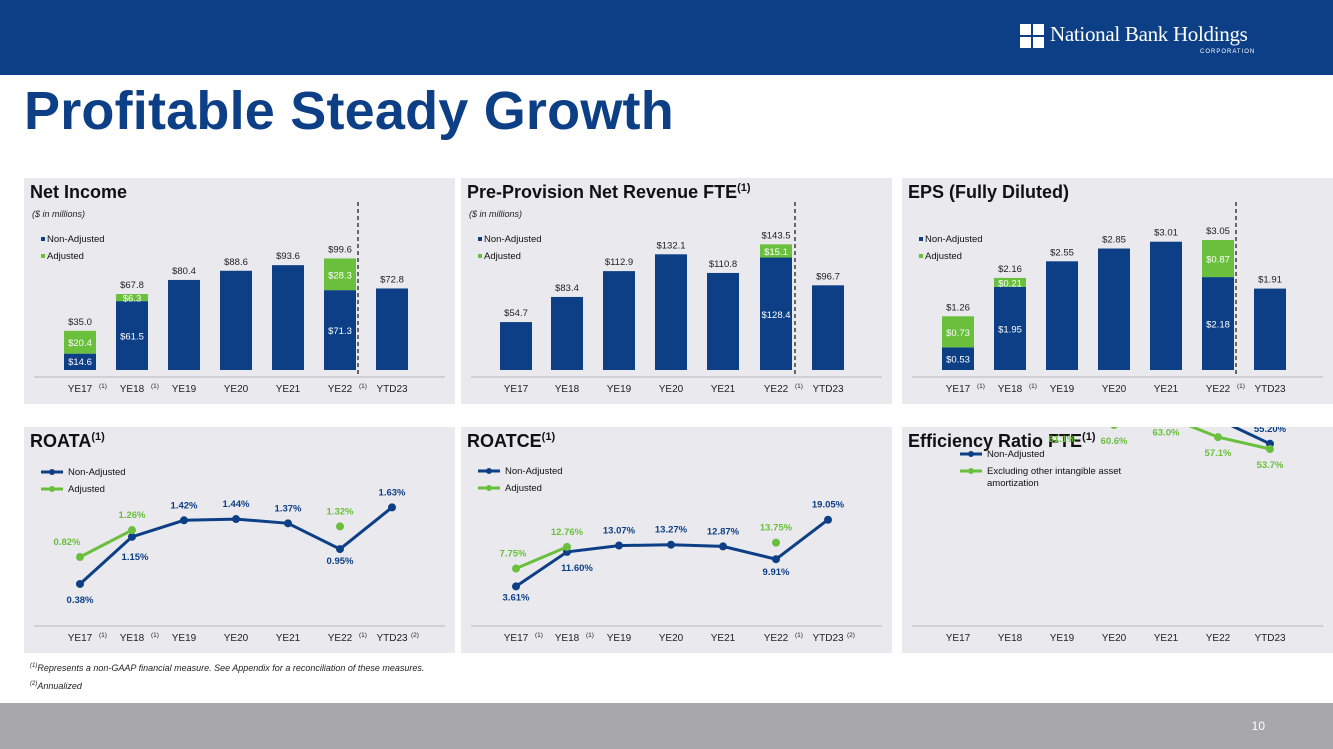  Describe the element at coordinates (58, 214) in the screenshot. I see `chart-subtitle: ($ in millions)` at that location.